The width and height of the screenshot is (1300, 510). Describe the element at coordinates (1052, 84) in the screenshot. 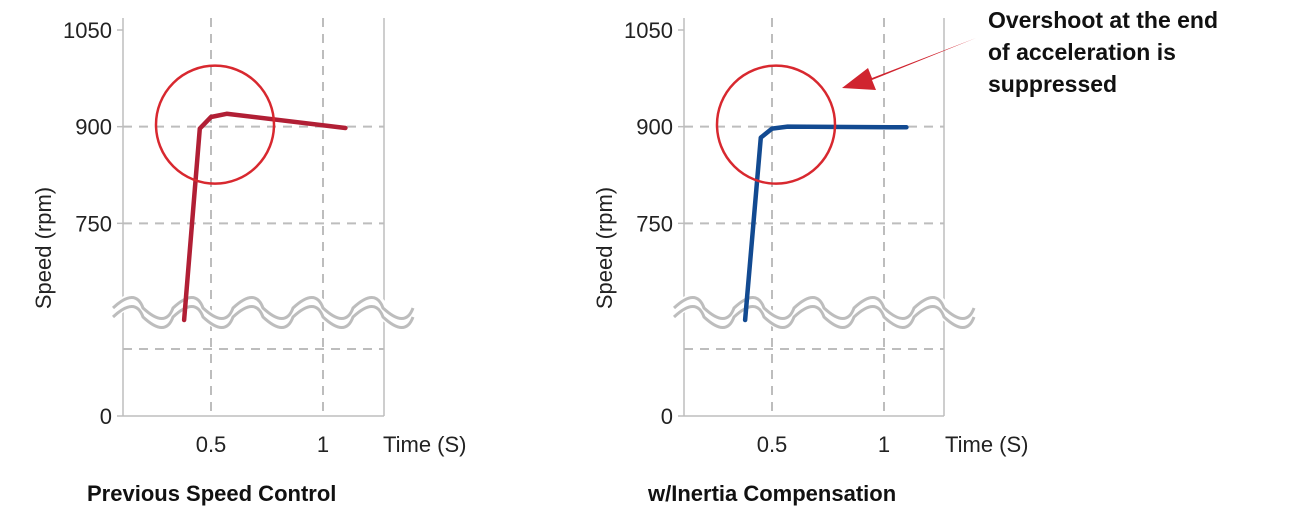

I see `annotation-line-3: suppressed` at that location.